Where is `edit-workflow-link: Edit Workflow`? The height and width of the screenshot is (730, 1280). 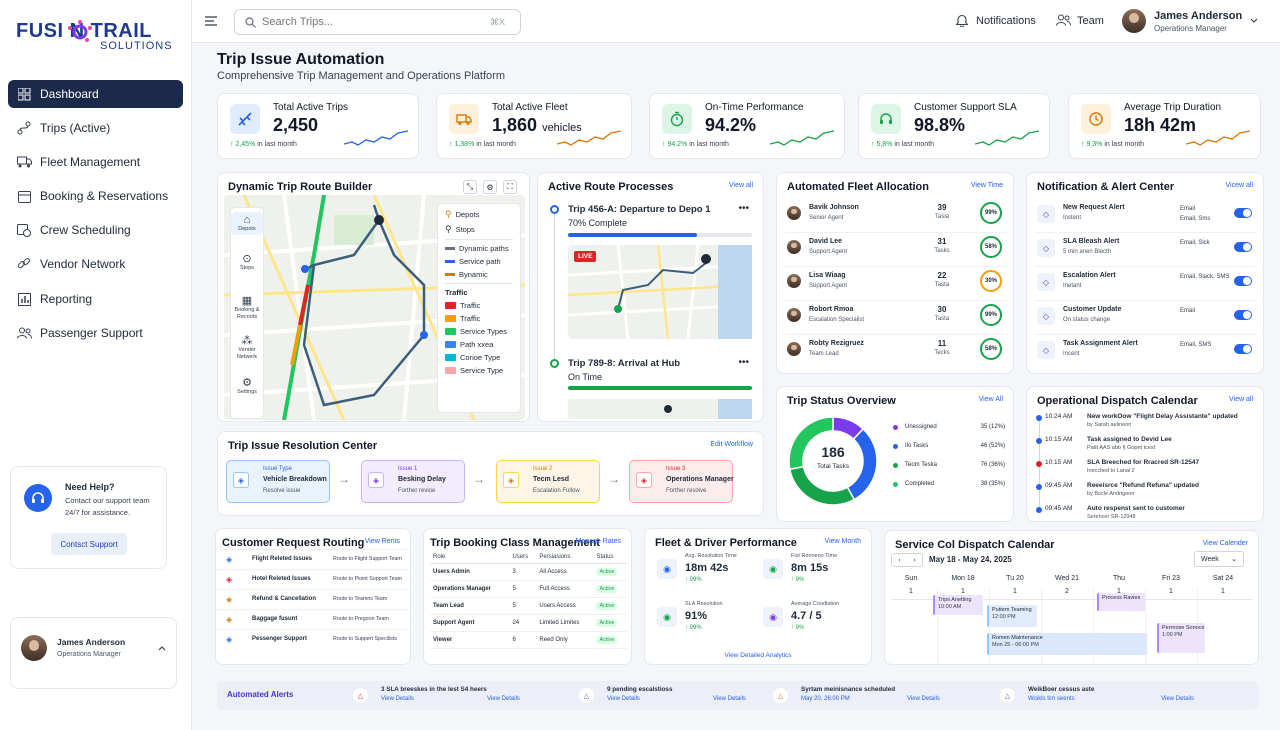
edit-workflow-link: Edit Workflow is located at coordinates (731, 444).